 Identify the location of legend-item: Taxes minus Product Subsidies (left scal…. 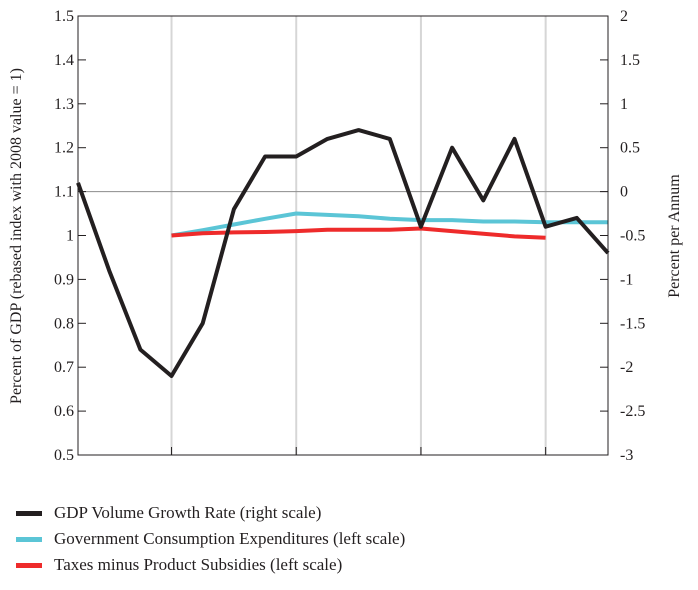
(210, 565).